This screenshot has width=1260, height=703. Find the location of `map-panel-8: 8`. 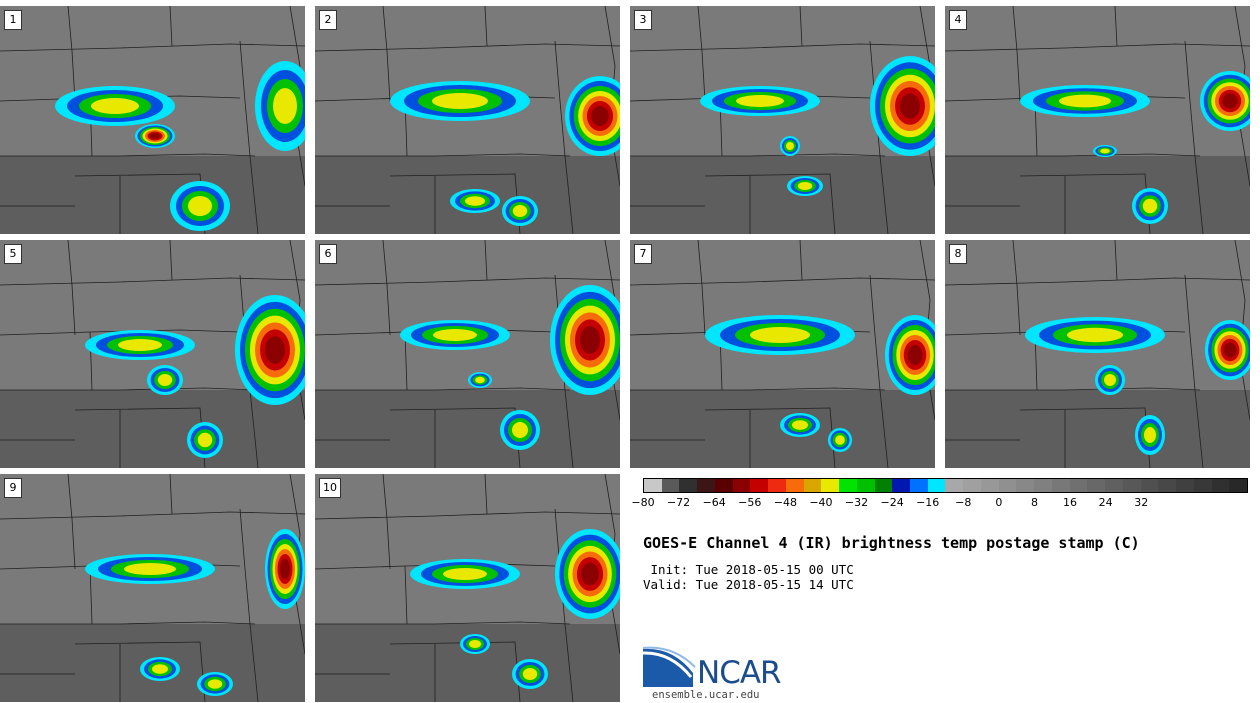

map-panel-8: 8 is located at coordinates (1097, 354).